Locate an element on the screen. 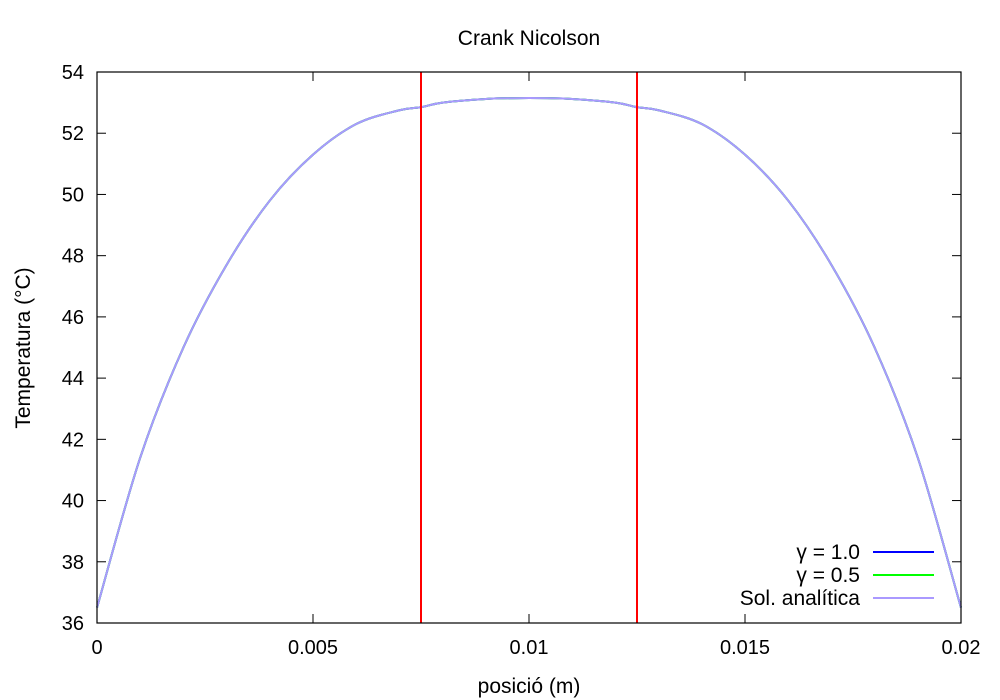 The image size is (1000, 700). y-axis-label: Temperatura (°C) is located at coordinates (23, 347).